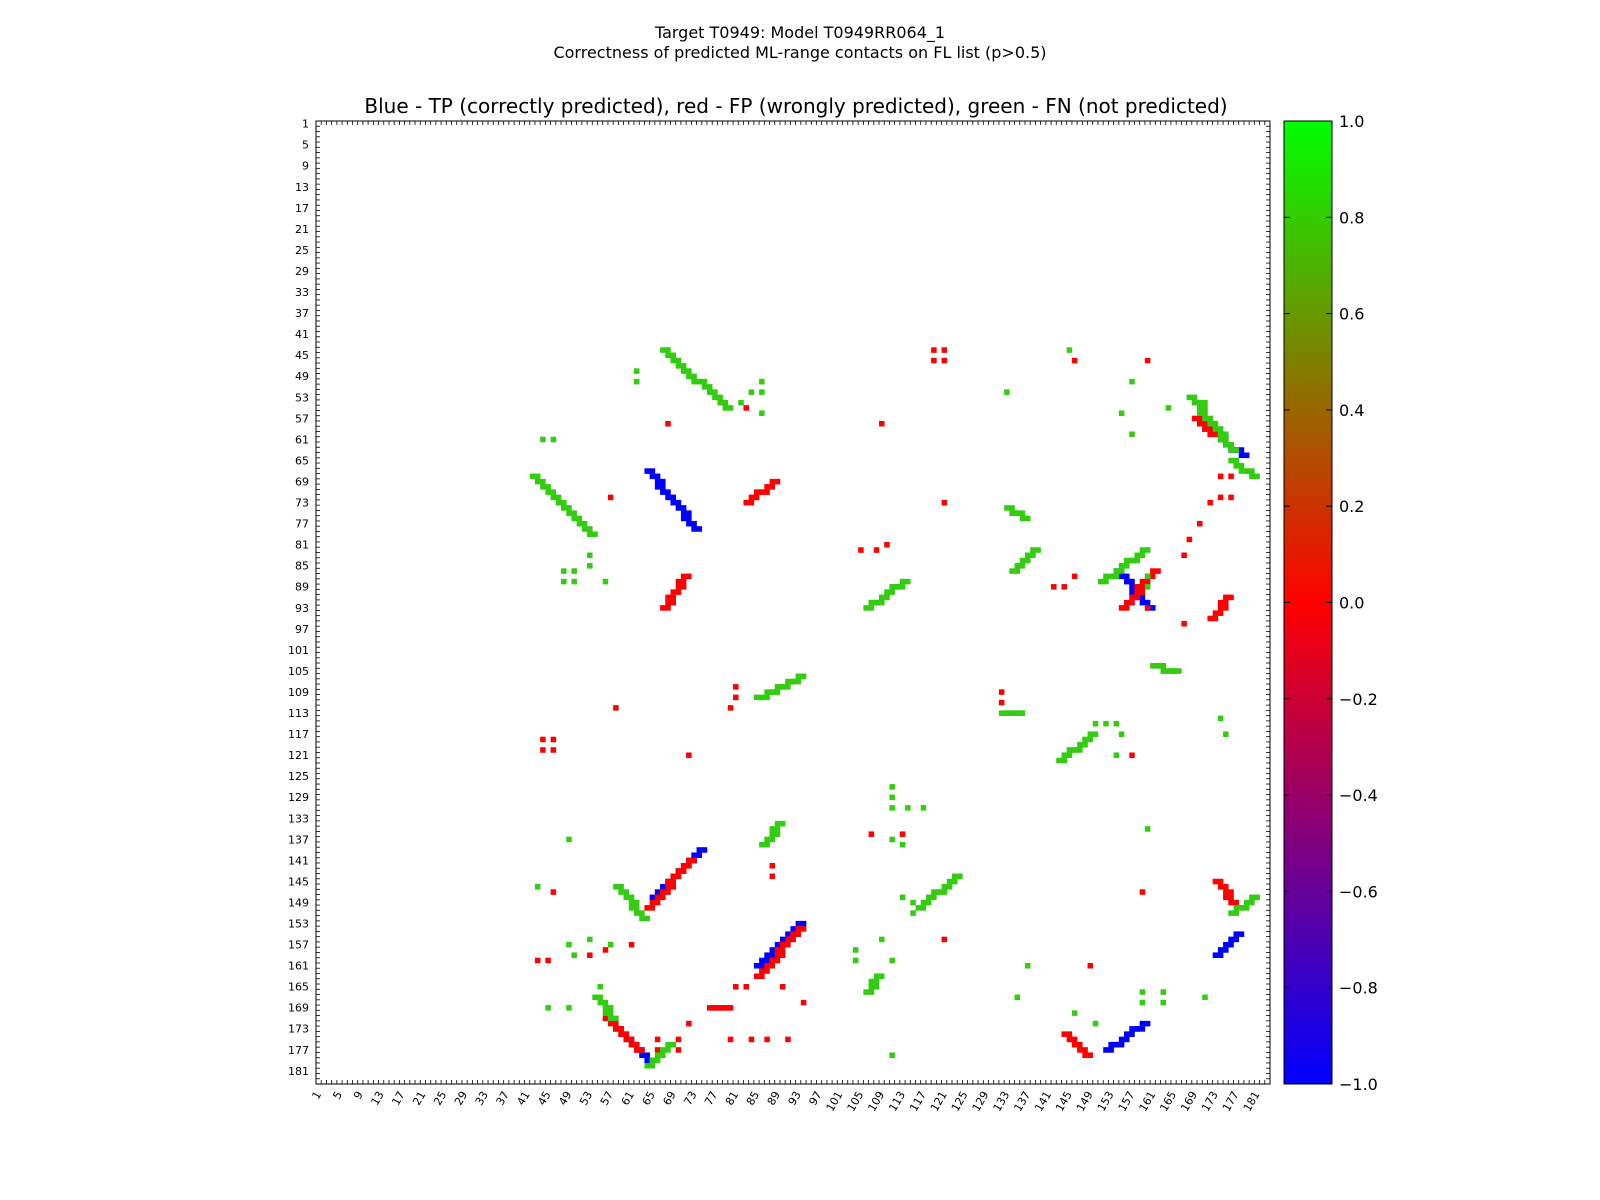  What do you see at coordinates (503, 1098) in the screenshot?
I see `x-tick-label: 37` at bounding box center [503, 1098].